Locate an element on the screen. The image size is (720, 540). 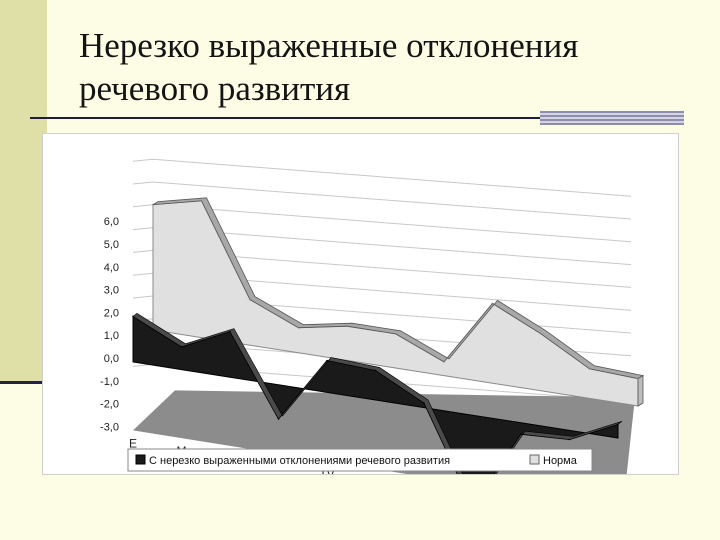
y-tick-label: 4,0 is located at coordinates (111, 268).